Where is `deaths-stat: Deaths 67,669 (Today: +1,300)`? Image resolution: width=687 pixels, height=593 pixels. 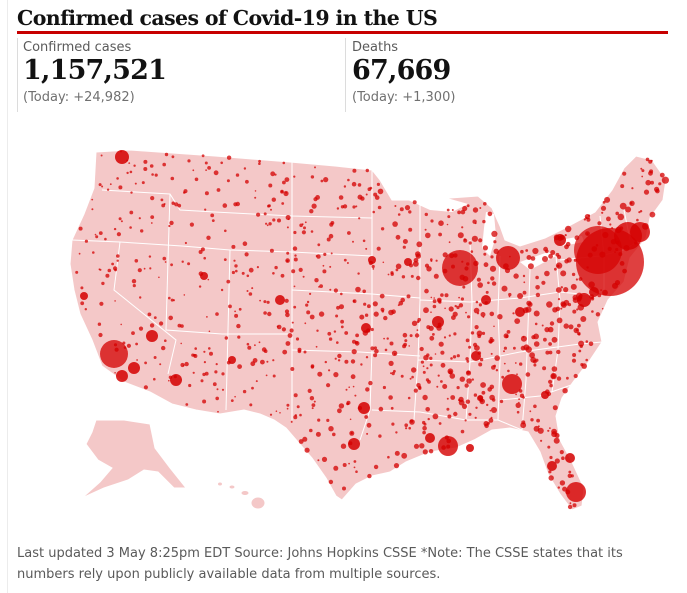
deaths-stat: Deaths 67,669 (Today: +1,300) is located at coordinates (508, 75).